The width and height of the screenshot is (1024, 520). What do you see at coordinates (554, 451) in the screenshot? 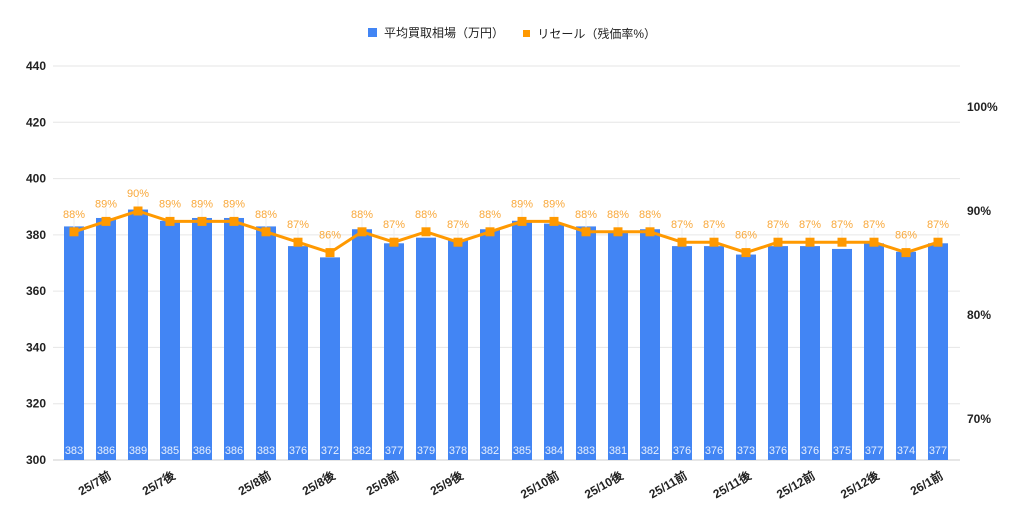
I see `bar-value-label: 384` at bounding box center [554, 451].